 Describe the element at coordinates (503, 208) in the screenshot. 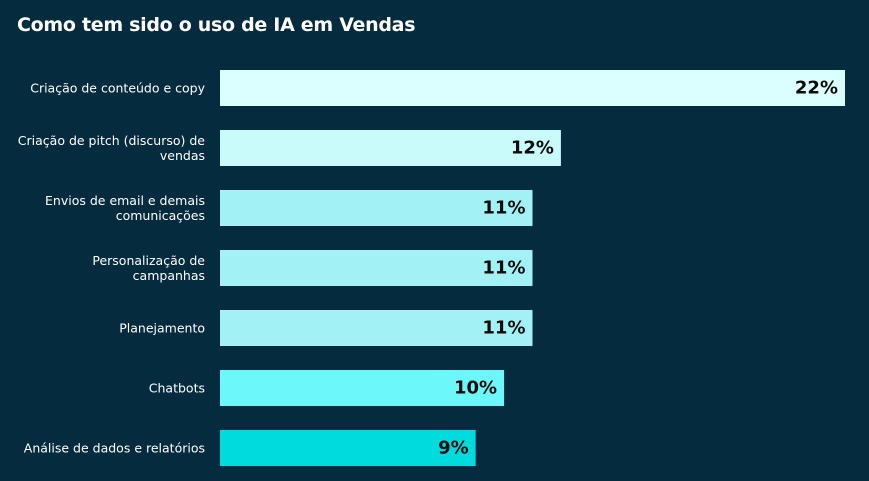

I see `value-label-2: 11%` at that location.